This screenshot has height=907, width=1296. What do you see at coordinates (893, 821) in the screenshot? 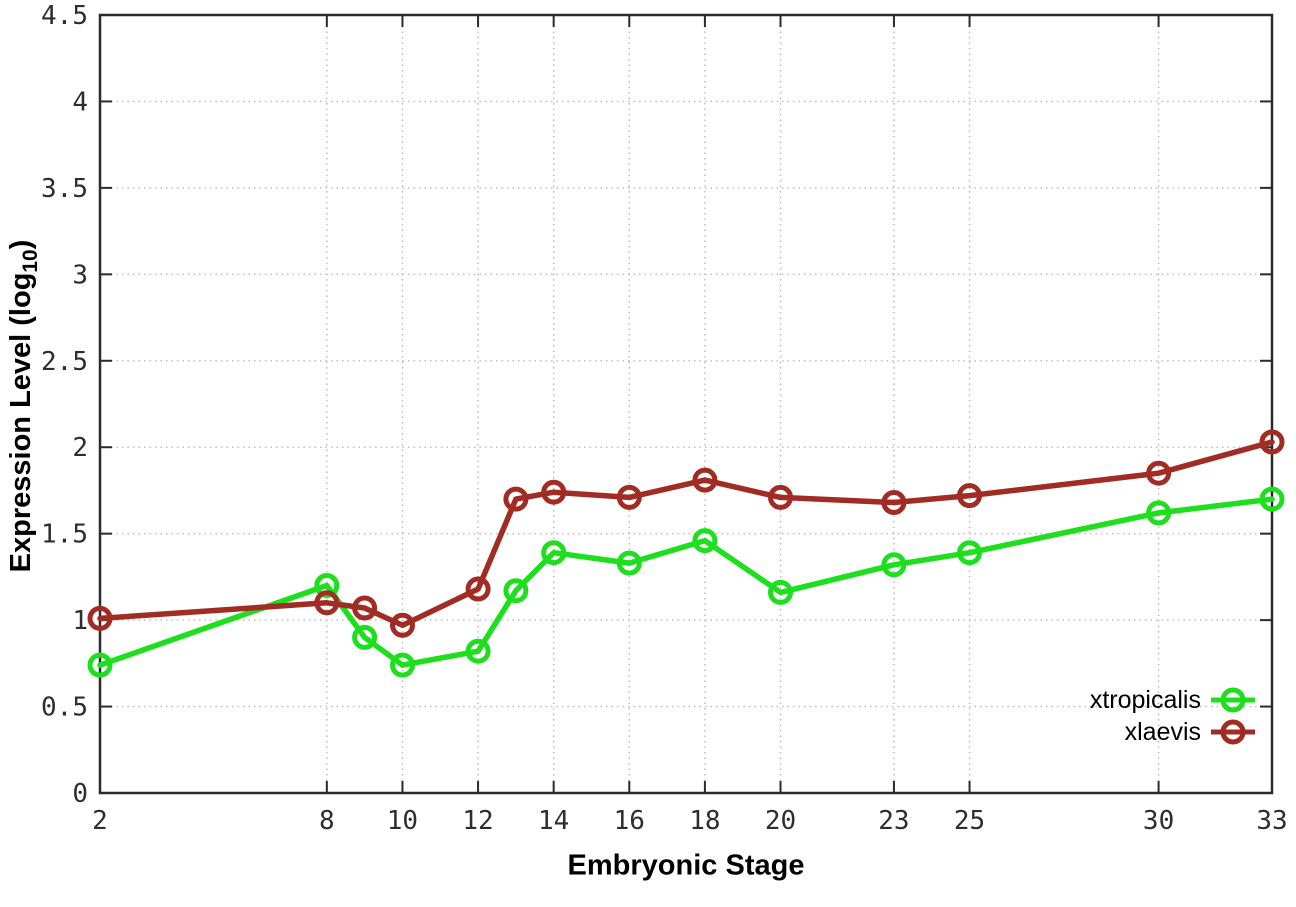
I see `x-tick-label: 23` at bounding box center [893, 821].